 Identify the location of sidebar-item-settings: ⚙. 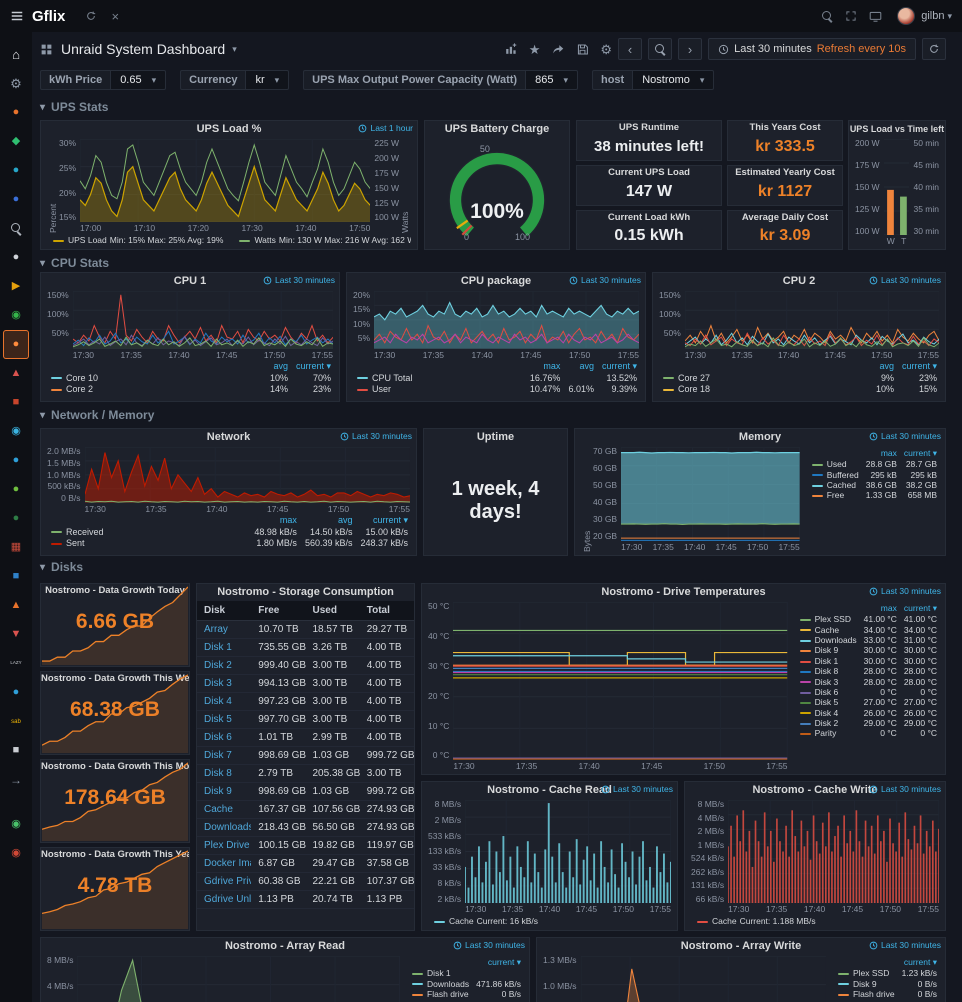
(16, 83).